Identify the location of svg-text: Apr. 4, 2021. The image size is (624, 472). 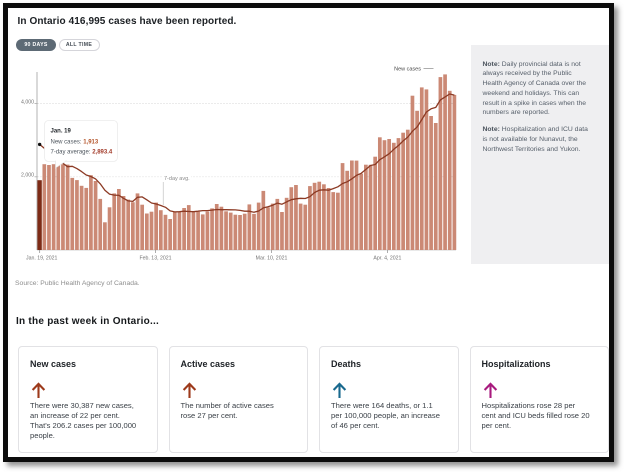
(387, 259).